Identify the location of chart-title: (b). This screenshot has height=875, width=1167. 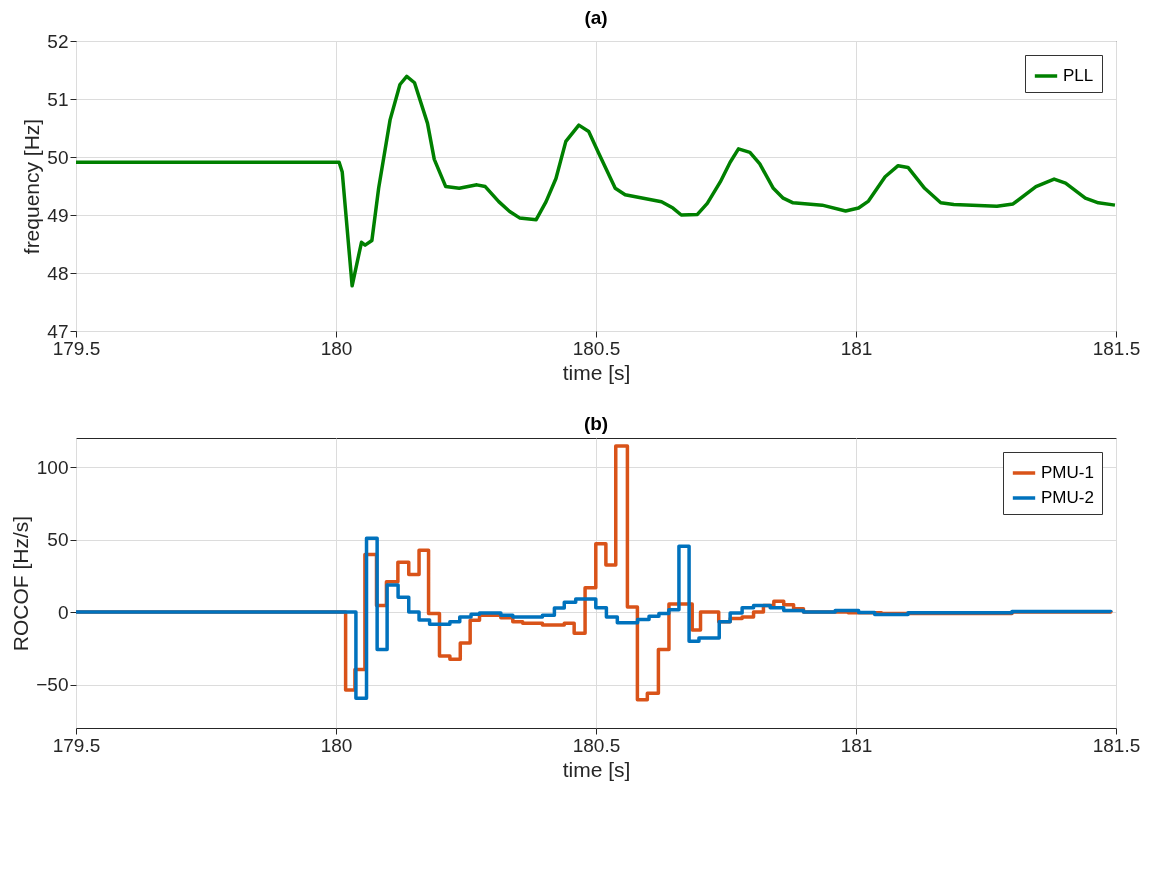
(596, 423).